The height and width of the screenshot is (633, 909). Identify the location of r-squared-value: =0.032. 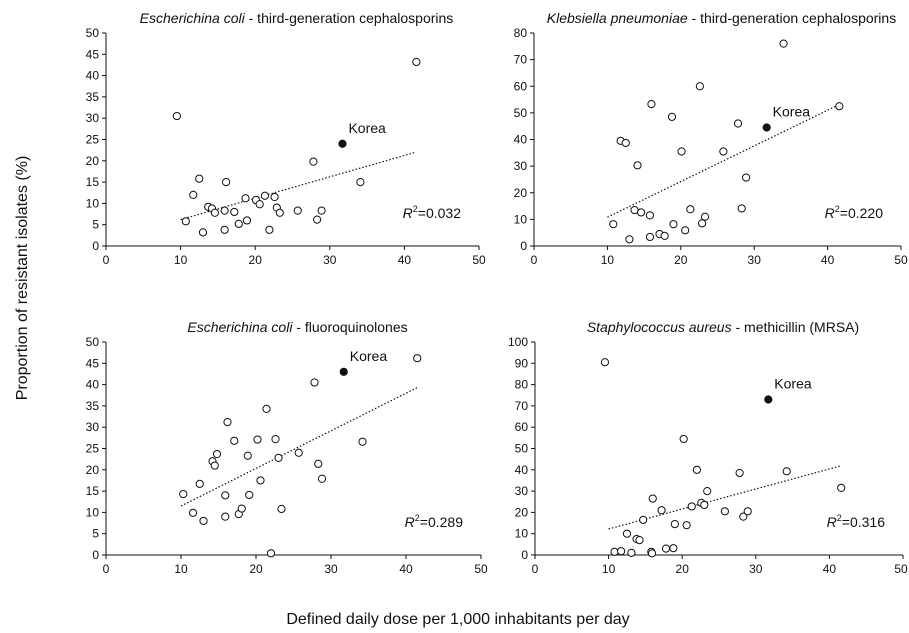
(439, 213).